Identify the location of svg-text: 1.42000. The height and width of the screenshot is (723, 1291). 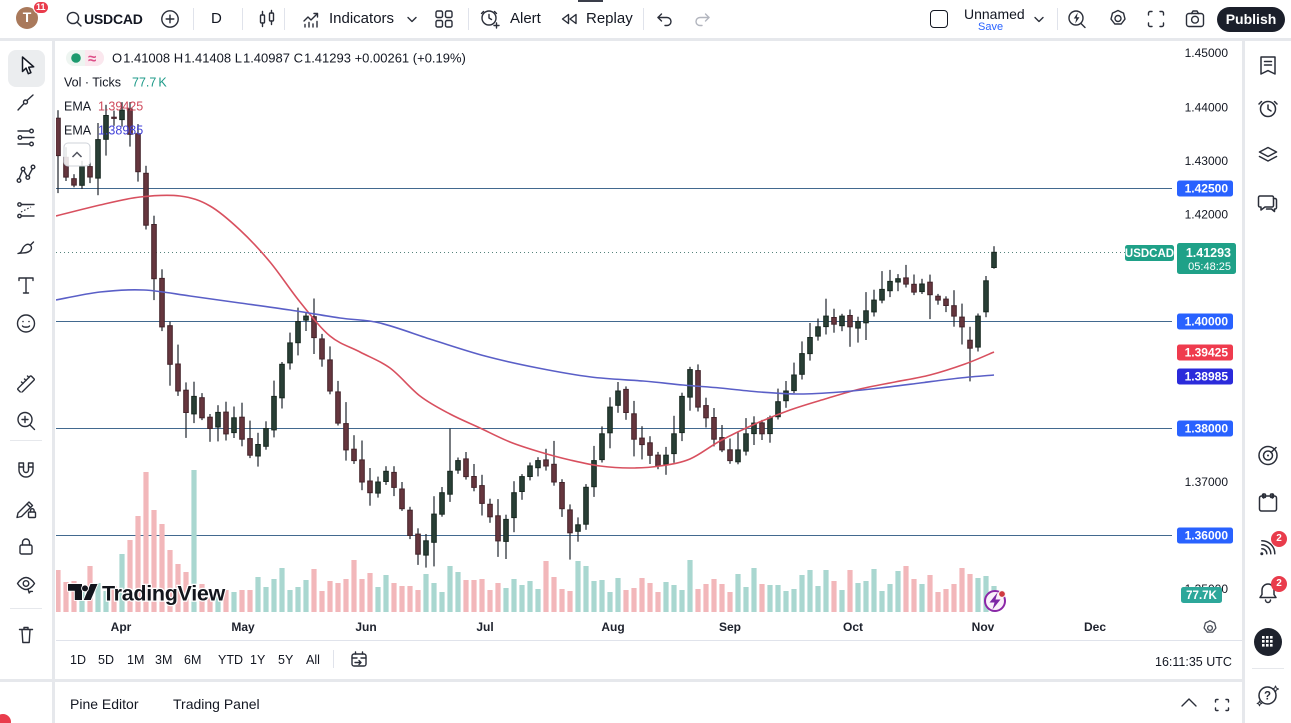
(1207, 215).